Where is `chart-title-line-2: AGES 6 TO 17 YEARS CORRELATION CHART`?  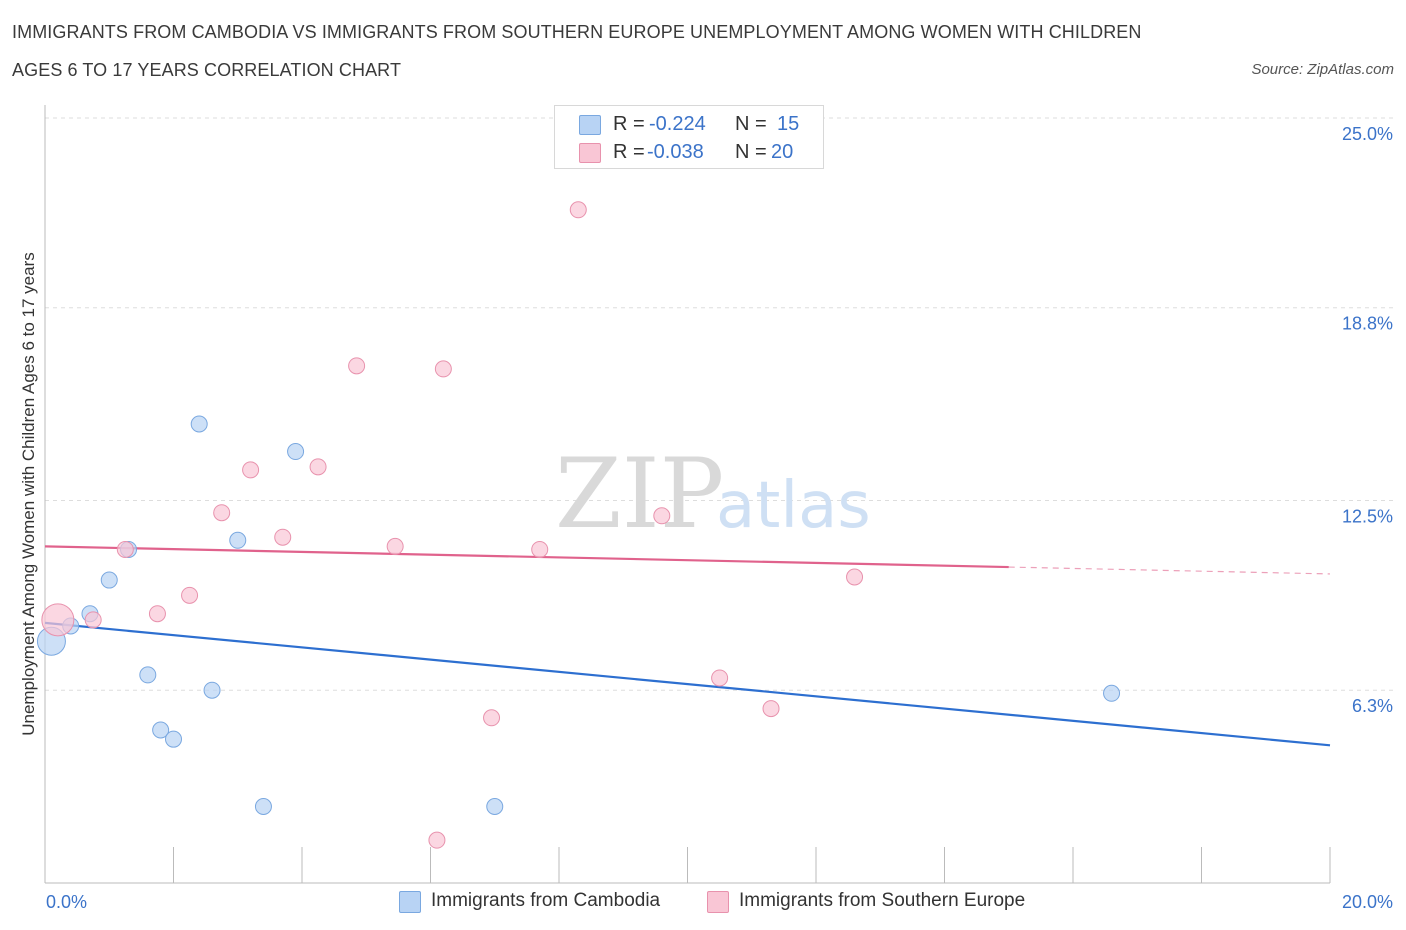 chart-title-line-2: AGES 6 TO 17 YEARS CORRELATION CHART is located at coordinates (207, 70).